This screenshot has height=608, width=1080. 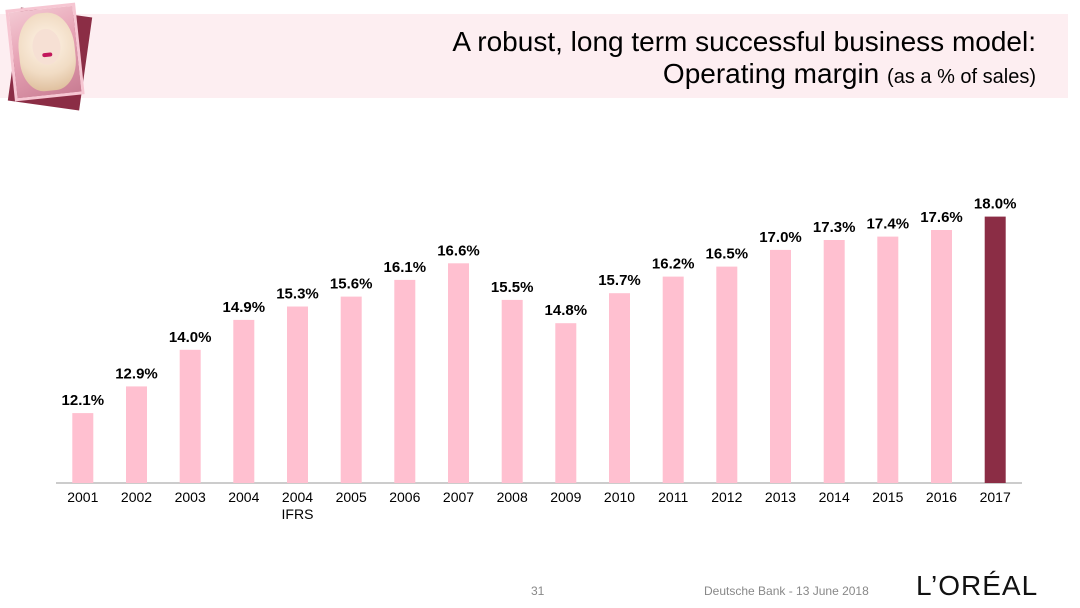 What do you see at coordinates (82, 497) in the screenshot?
I see `x-tick-label: 2001` at bounding box center [82, 497].